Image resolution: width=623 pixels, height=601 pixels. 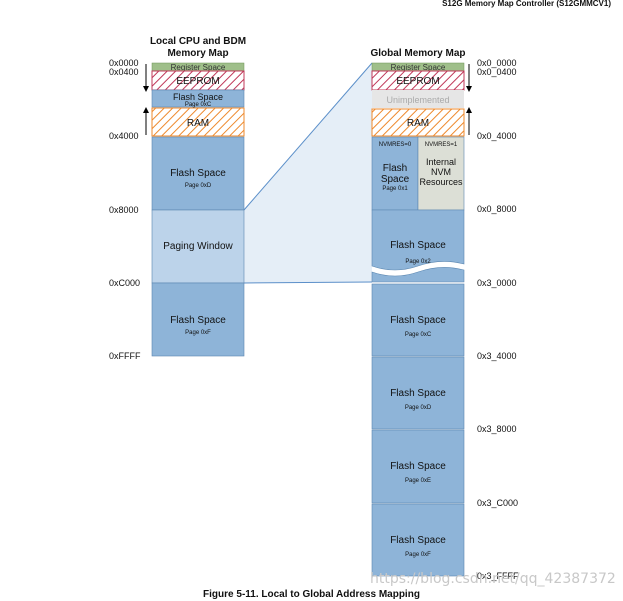 I want to click on global-flash-page-e: Flash Space Page 0xE, so click(x=418, y=466).